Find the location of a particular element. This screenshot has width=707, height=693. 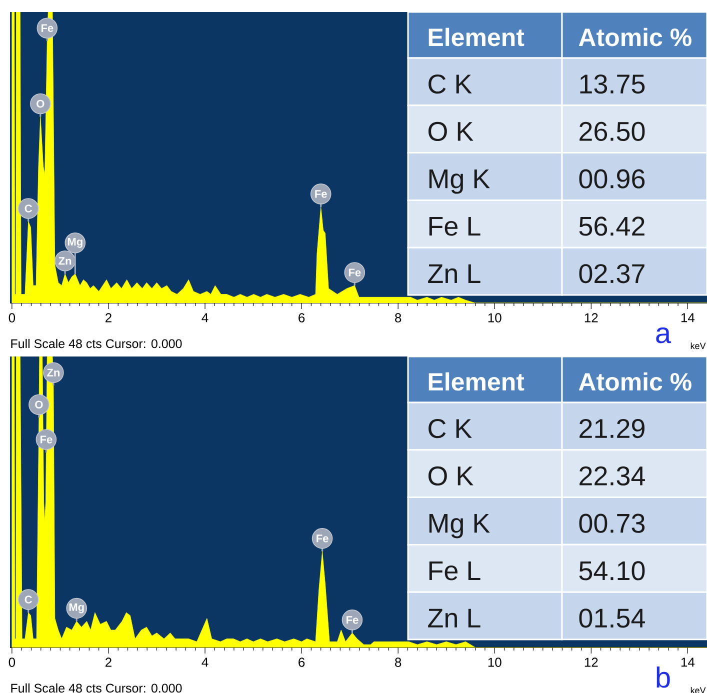

annotation: 54.10 is located at coordinates (612, 570).